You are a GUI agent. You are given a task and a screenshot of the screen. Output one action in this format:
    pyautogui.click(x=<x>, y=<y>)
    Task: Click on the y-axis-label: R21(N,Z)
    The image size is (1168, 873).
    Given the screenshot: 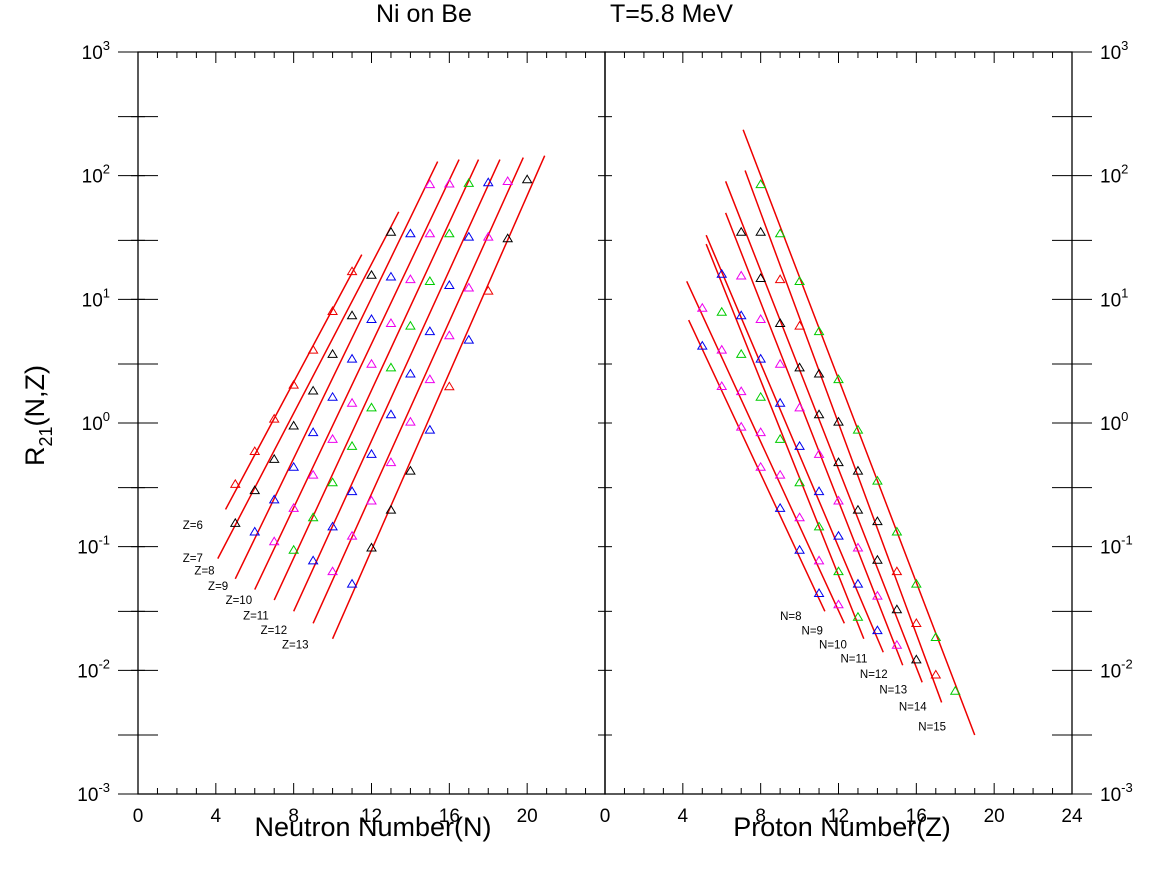 What is the action you would take?
    pyautogui.click(x=38, y=415)
    